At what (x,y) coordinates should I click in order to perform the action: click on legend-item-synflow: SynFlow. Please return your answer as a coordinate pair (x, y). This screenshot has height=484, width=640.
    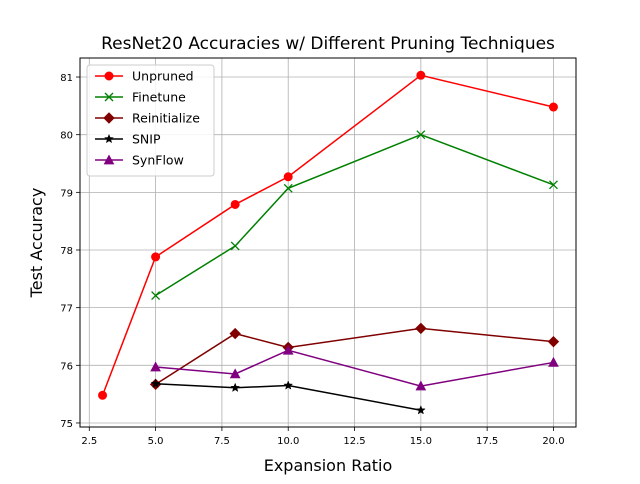
    Looking at the image, I should click on (139, 160).